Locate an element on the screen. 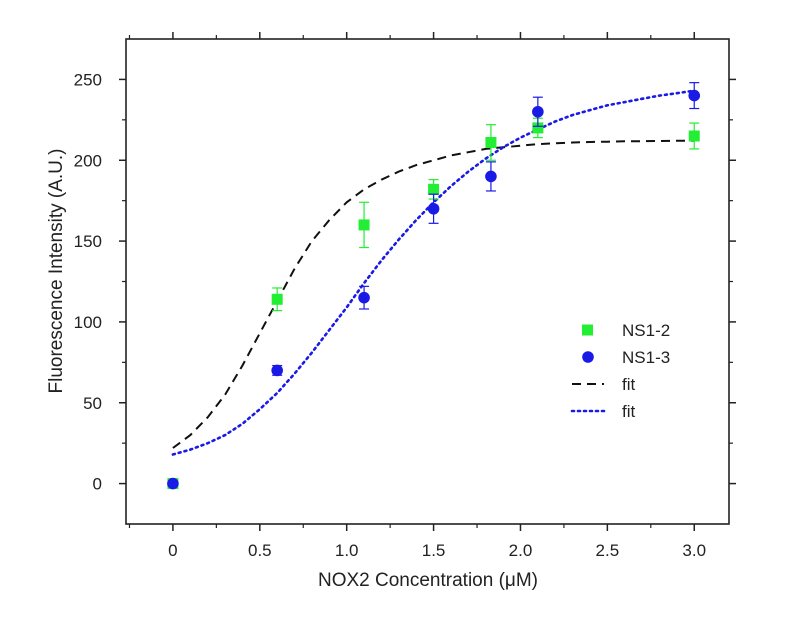 The height and width of the screenshot is (631, 786). legend-label-fit-2: fit is located at coordinates (629, 384).